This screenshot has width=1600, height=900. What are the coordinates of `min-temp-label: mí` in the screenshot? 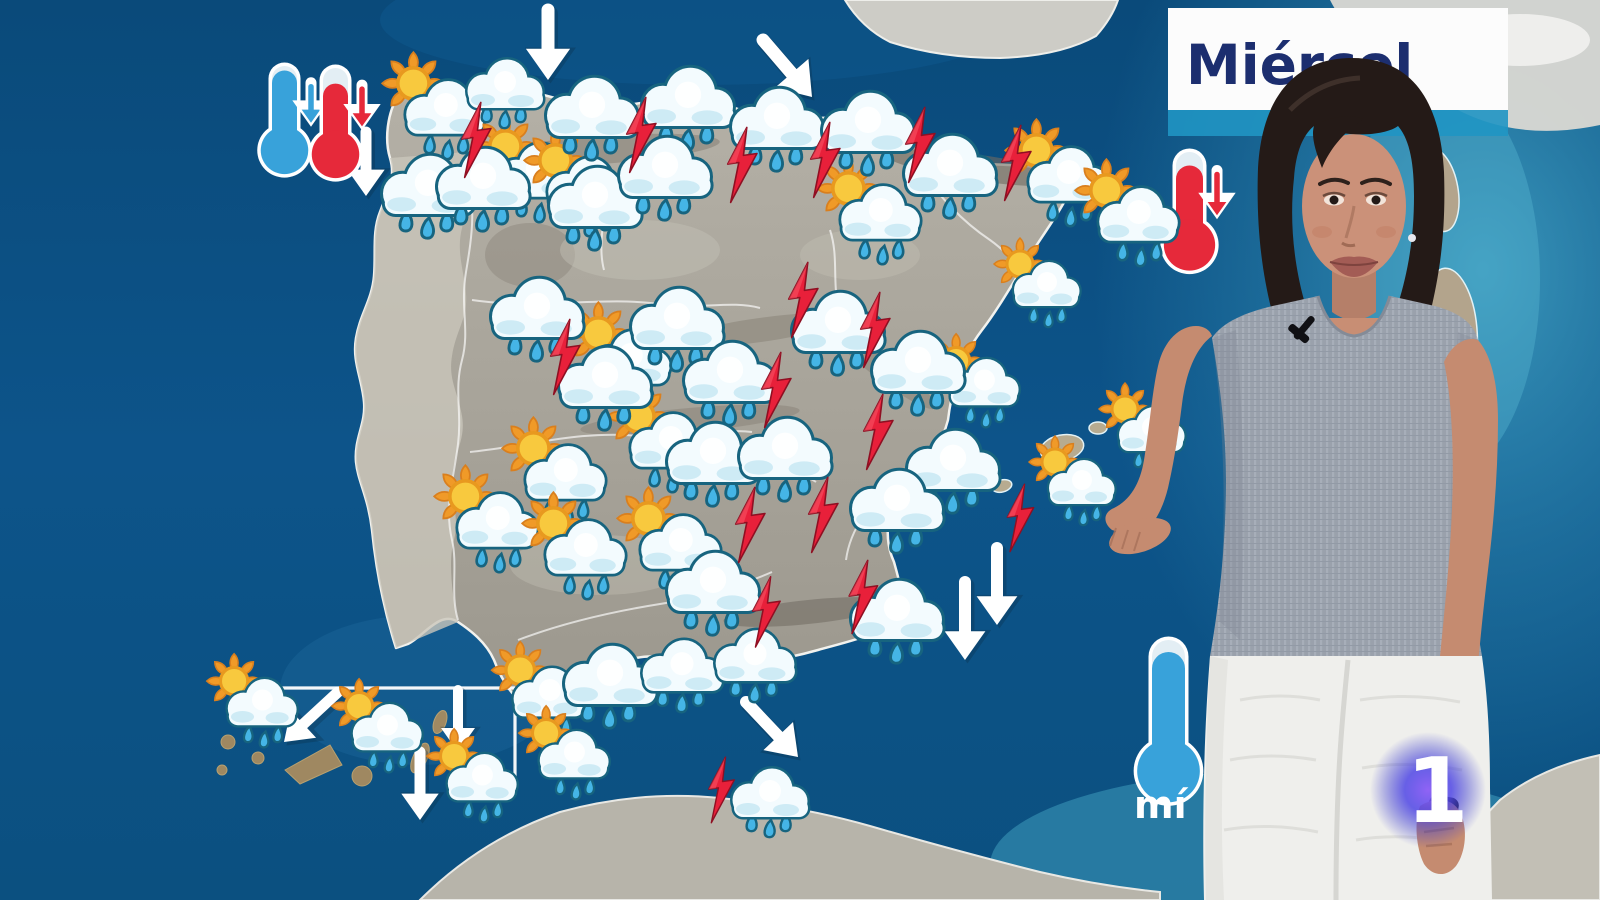 It's located at (1161, 805).